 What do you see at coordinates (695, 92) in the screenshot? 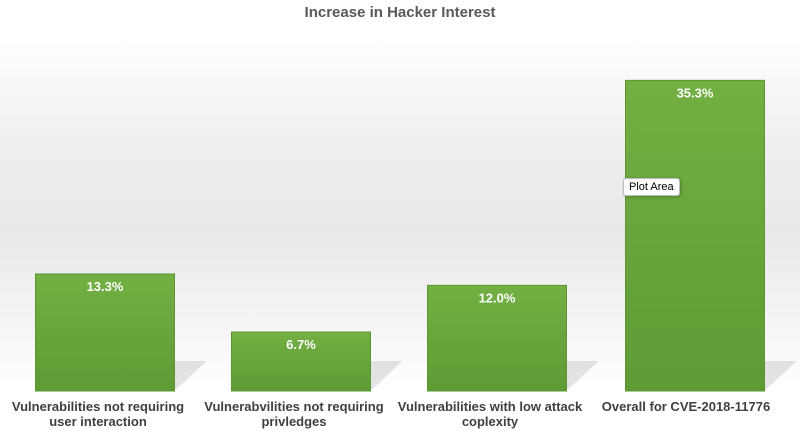
I see `data-label: 35.3%` at bounding box center [695, 92].